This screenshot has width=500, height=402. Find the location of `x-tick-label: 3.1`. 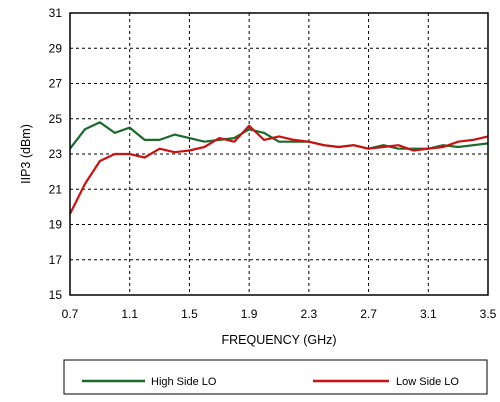

x-tick-label: 3.1 is located at coordinates (428, 314).